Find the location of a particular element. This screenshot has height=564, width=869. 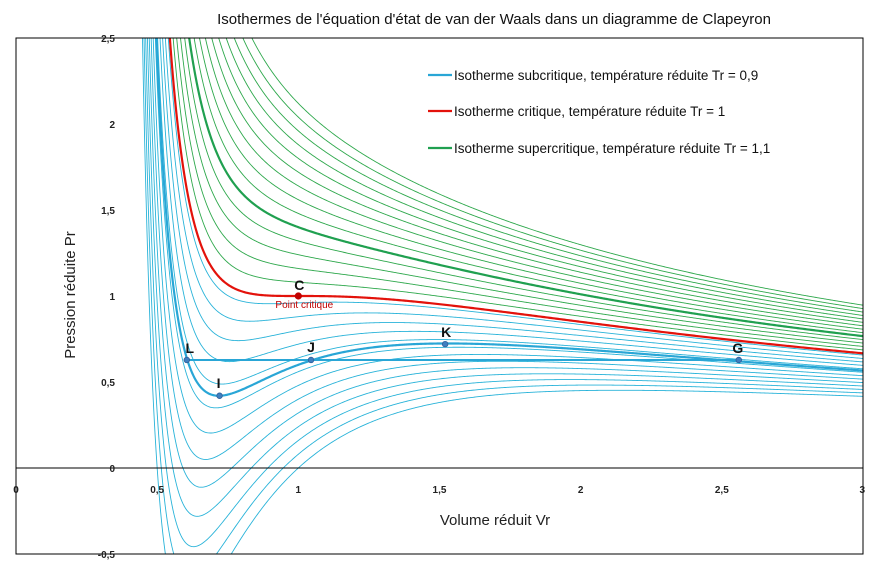

points-layer: C Point critique L I J K G is located at coordinates (463, 338).